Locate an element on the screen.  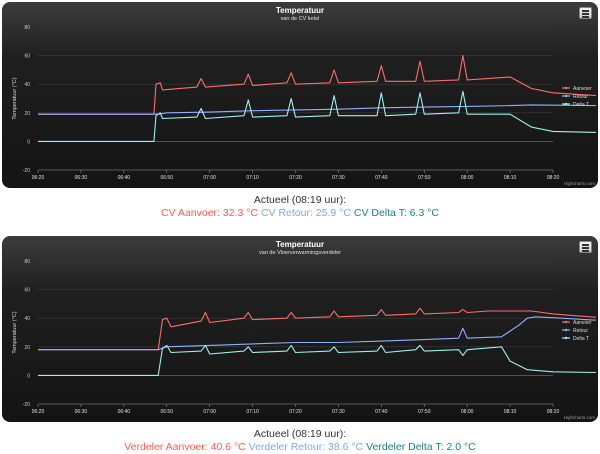
status-retour: CV Retour: 25.9 °C is located at coordinates (305, 213).